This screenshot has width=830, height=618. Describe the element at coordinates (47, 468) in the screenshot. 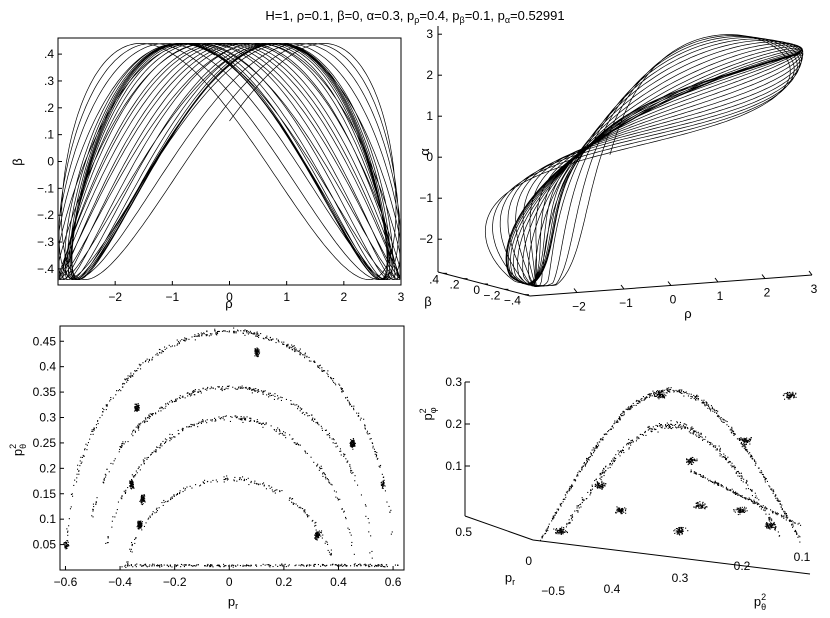

I see `y-tick-label: 0.2` at that location.